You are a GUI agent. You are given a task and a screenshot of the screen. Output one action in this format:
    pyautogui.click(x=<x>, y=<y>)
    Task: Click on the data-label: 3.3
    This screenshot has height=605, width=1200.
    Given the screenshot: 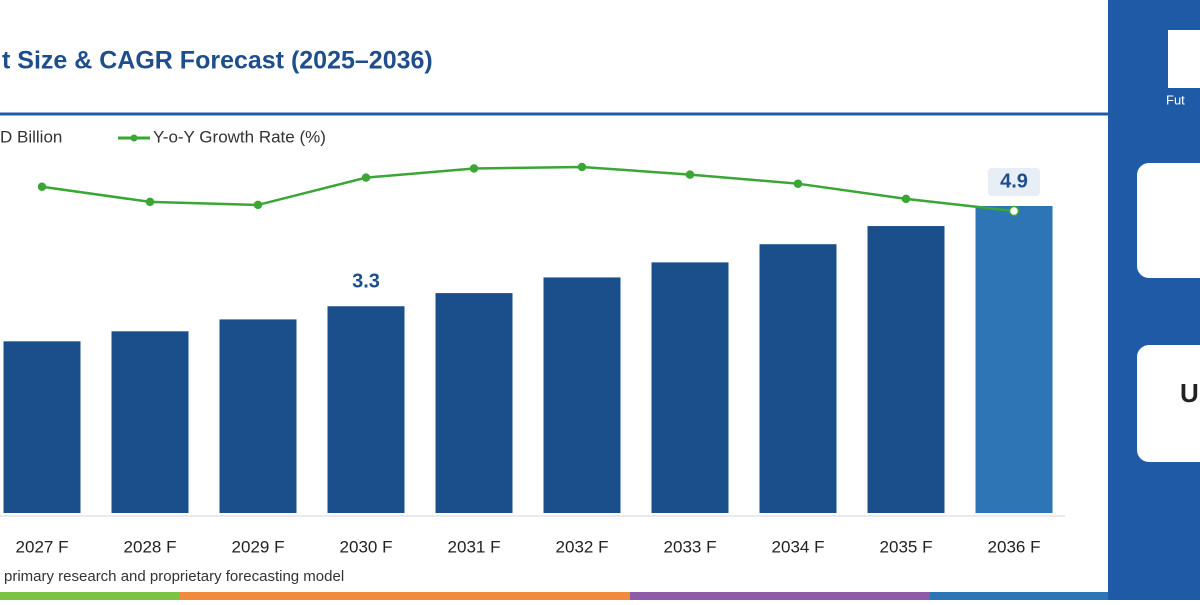 What is the action you would take?
    pyautogui.click(x=366, y=282)
    